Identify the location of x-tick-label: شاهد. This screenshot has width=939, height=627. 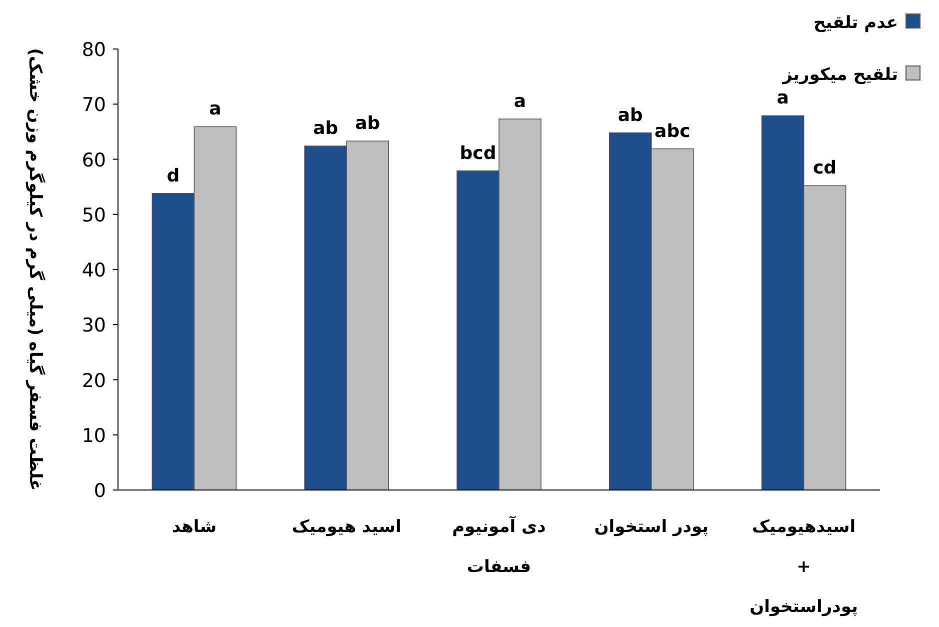
(194, 527).